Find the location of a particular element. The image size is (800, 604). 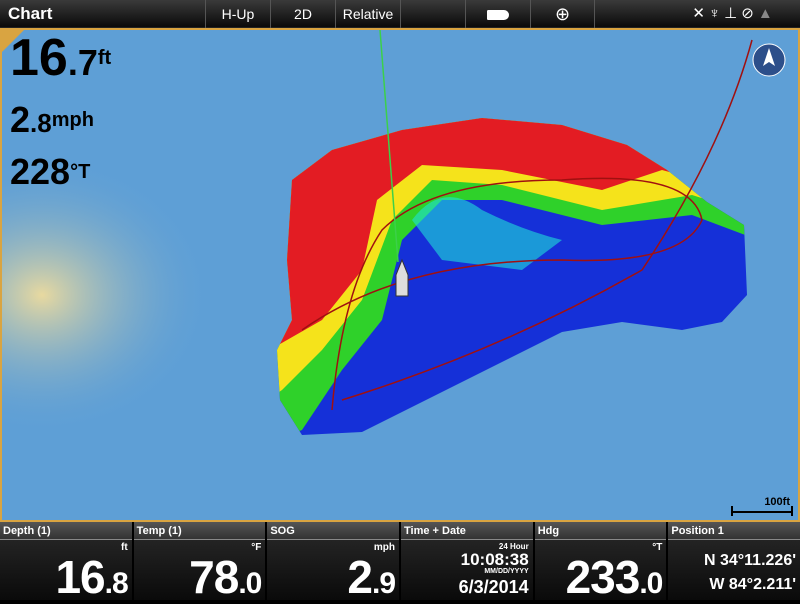

depth-cyan is located at coordinates (487, 233).